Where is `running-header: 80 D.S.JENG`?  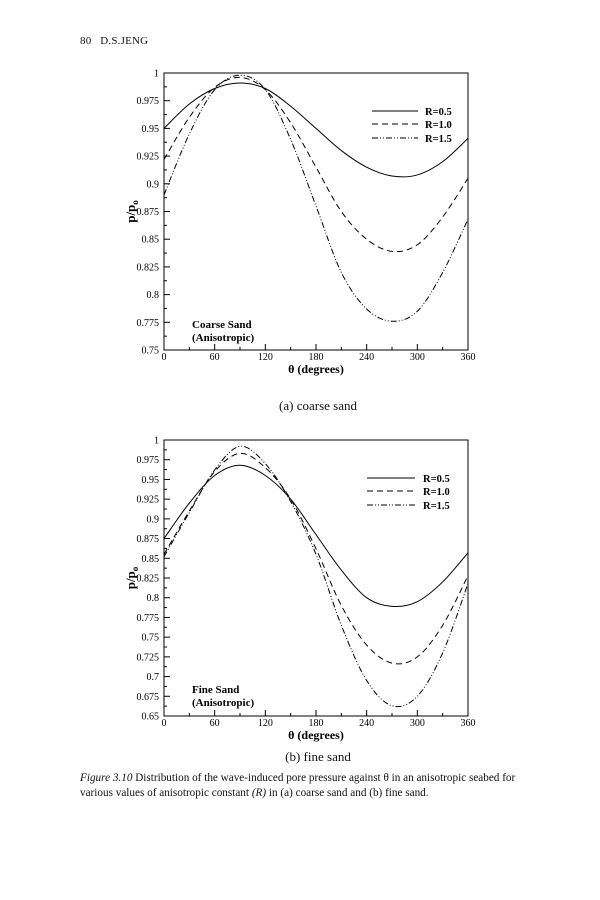 running-header: 80 D.S.JENG is located at coordinates (114, 41).